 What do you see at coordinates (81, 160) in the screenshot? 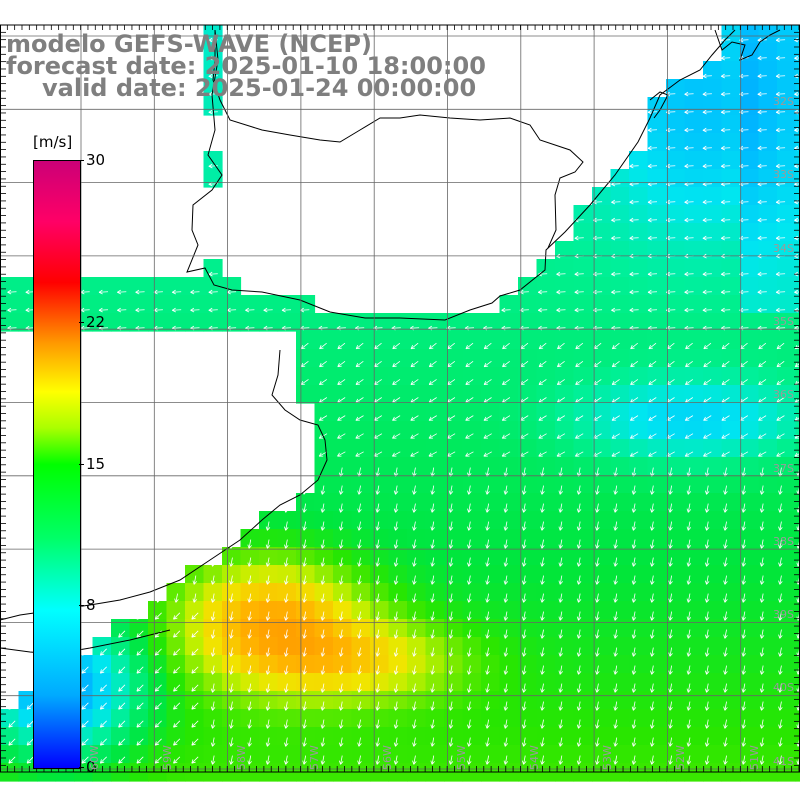
I see `colorbar-tick-mark` at bounding box center [81, 160].